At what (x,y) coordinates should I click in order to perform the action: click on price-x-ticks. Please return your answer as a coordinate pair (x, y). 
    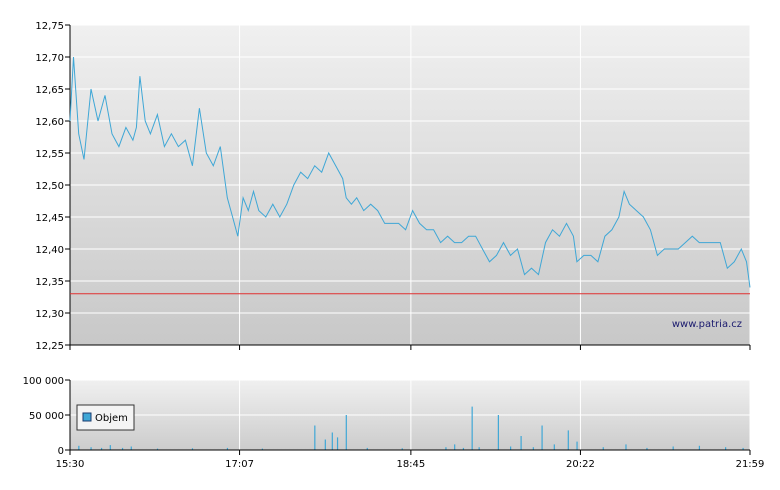
    Looking at the image, I should click on (410, 347).